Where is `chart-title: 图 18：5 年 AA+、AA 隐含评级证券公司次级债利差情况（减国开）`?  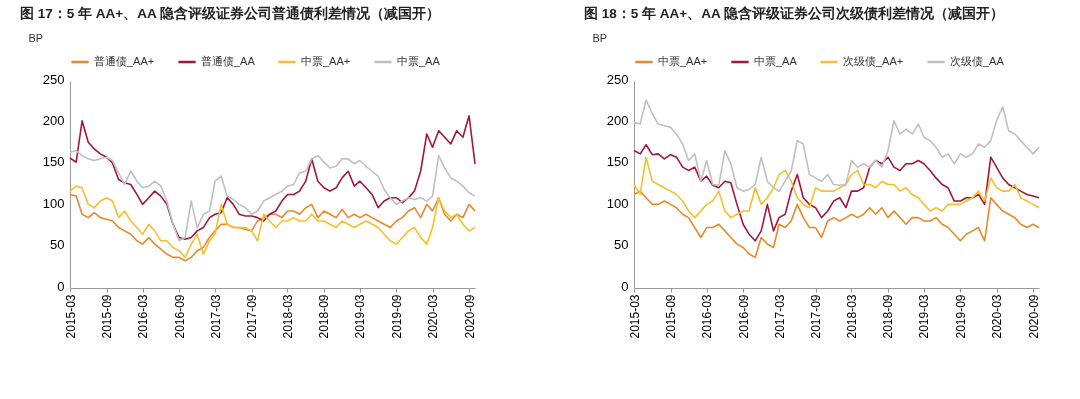 chart-title: 图 18：5 年 AA+、AA 隐含评级证券公司次级债利差情况（减国开） is located at coordinates (794, 13).